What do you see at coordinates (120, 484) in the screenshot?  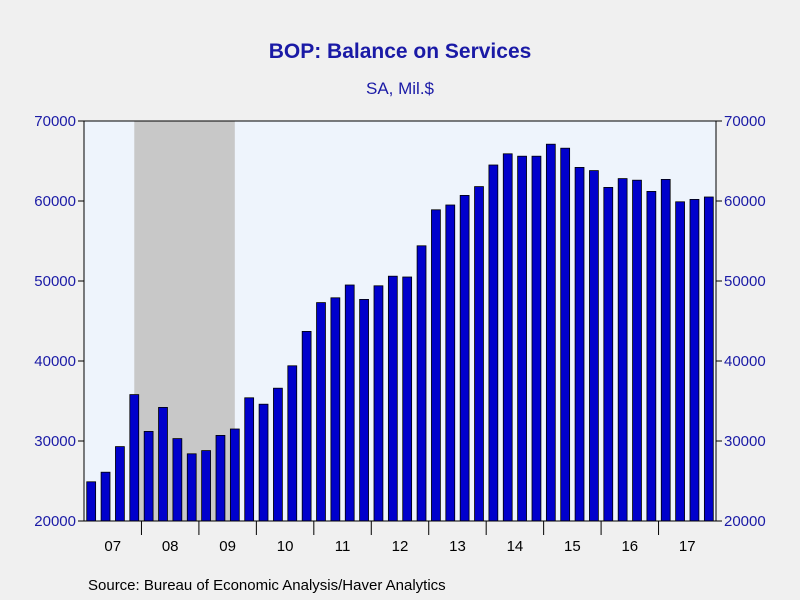 I see `bar-2007Q3` at bounding box center [120, 484].